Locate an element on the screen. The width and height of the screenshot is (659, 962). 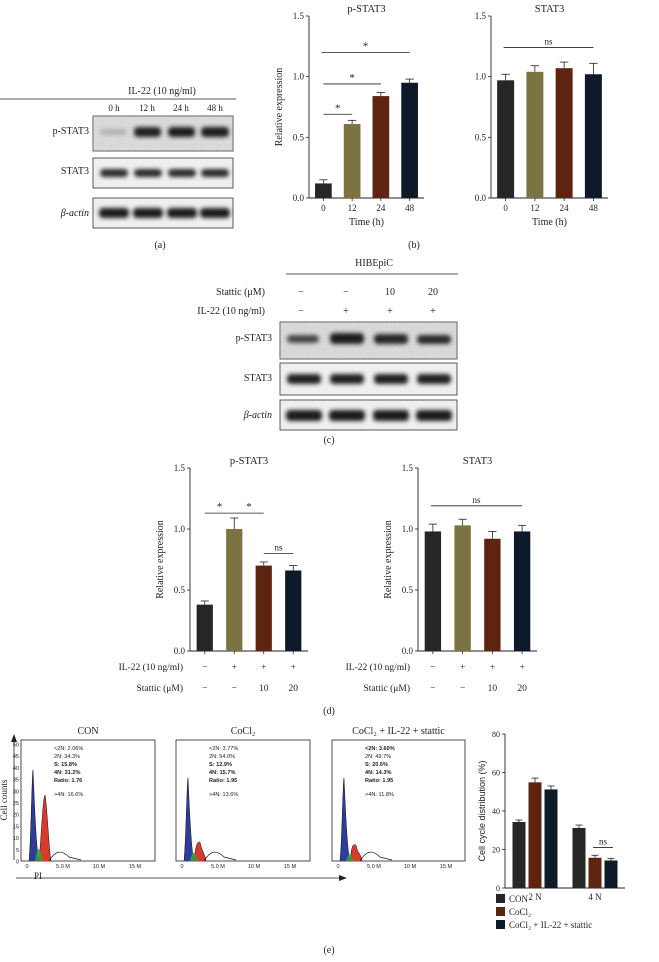
b1-xtick-label: 0 is located at coordinates (323, 208).